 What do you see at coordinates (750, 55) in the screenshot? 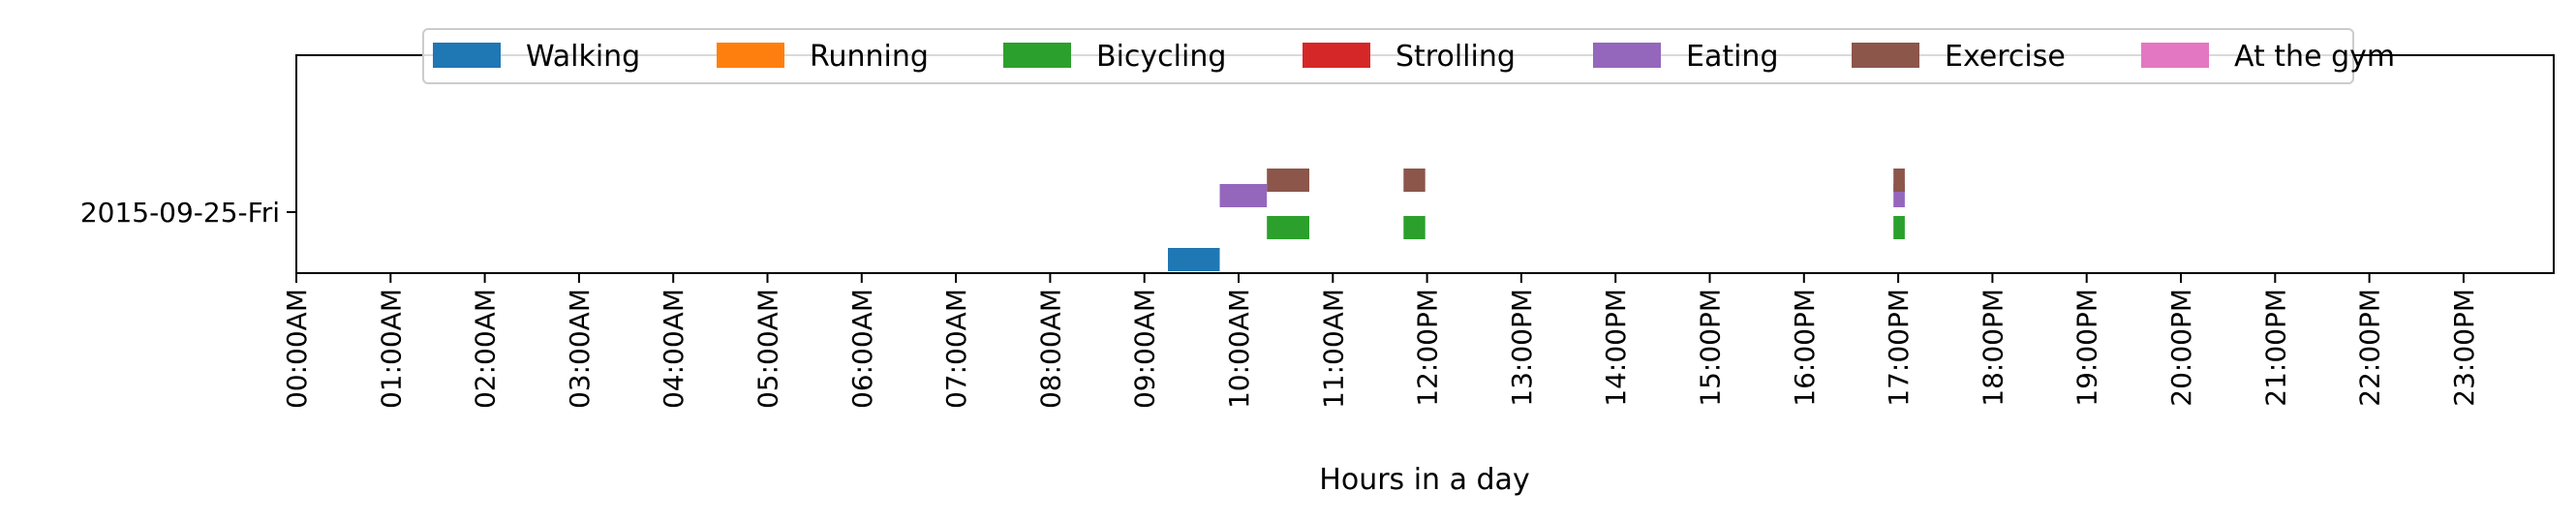
I see `legend-swatch-running` at bounding box center [750, 55].